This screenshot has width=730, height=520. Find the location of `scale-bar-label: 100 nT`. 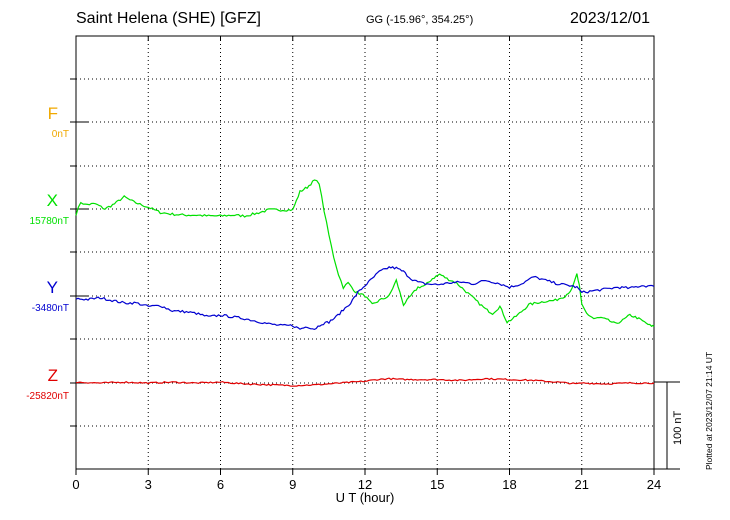

scale-bar-label: 100 nT is located at coordinates (678, 427).